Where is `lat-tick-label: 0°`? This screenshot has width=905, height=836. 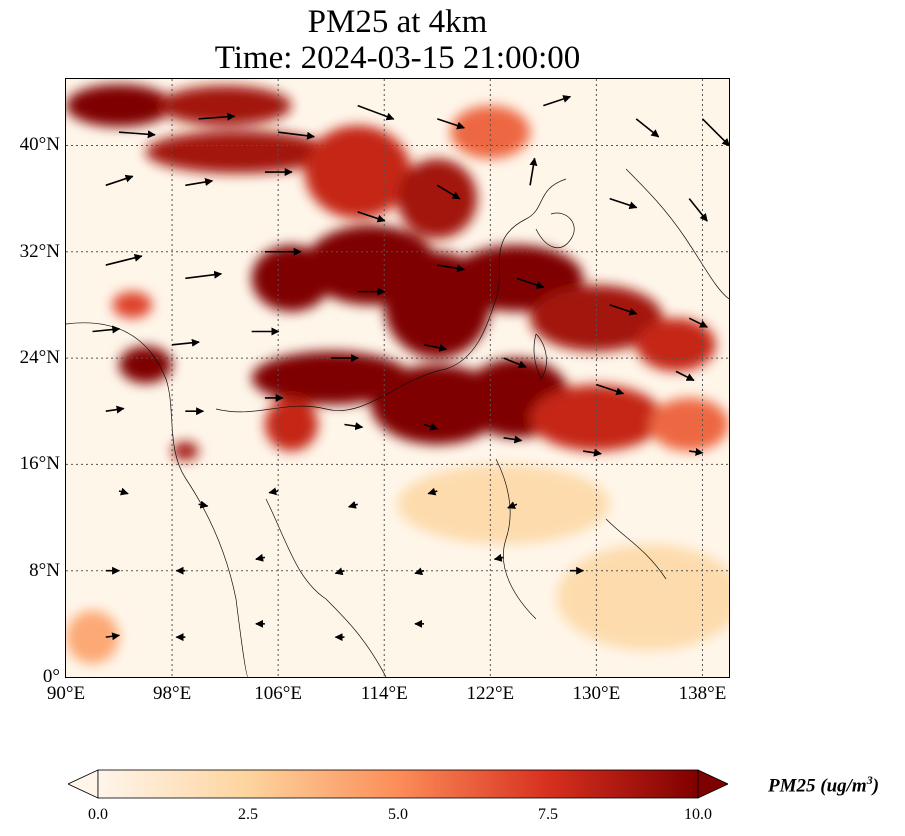
lat-tick-label: 0° is located at coordinates (51, 676).